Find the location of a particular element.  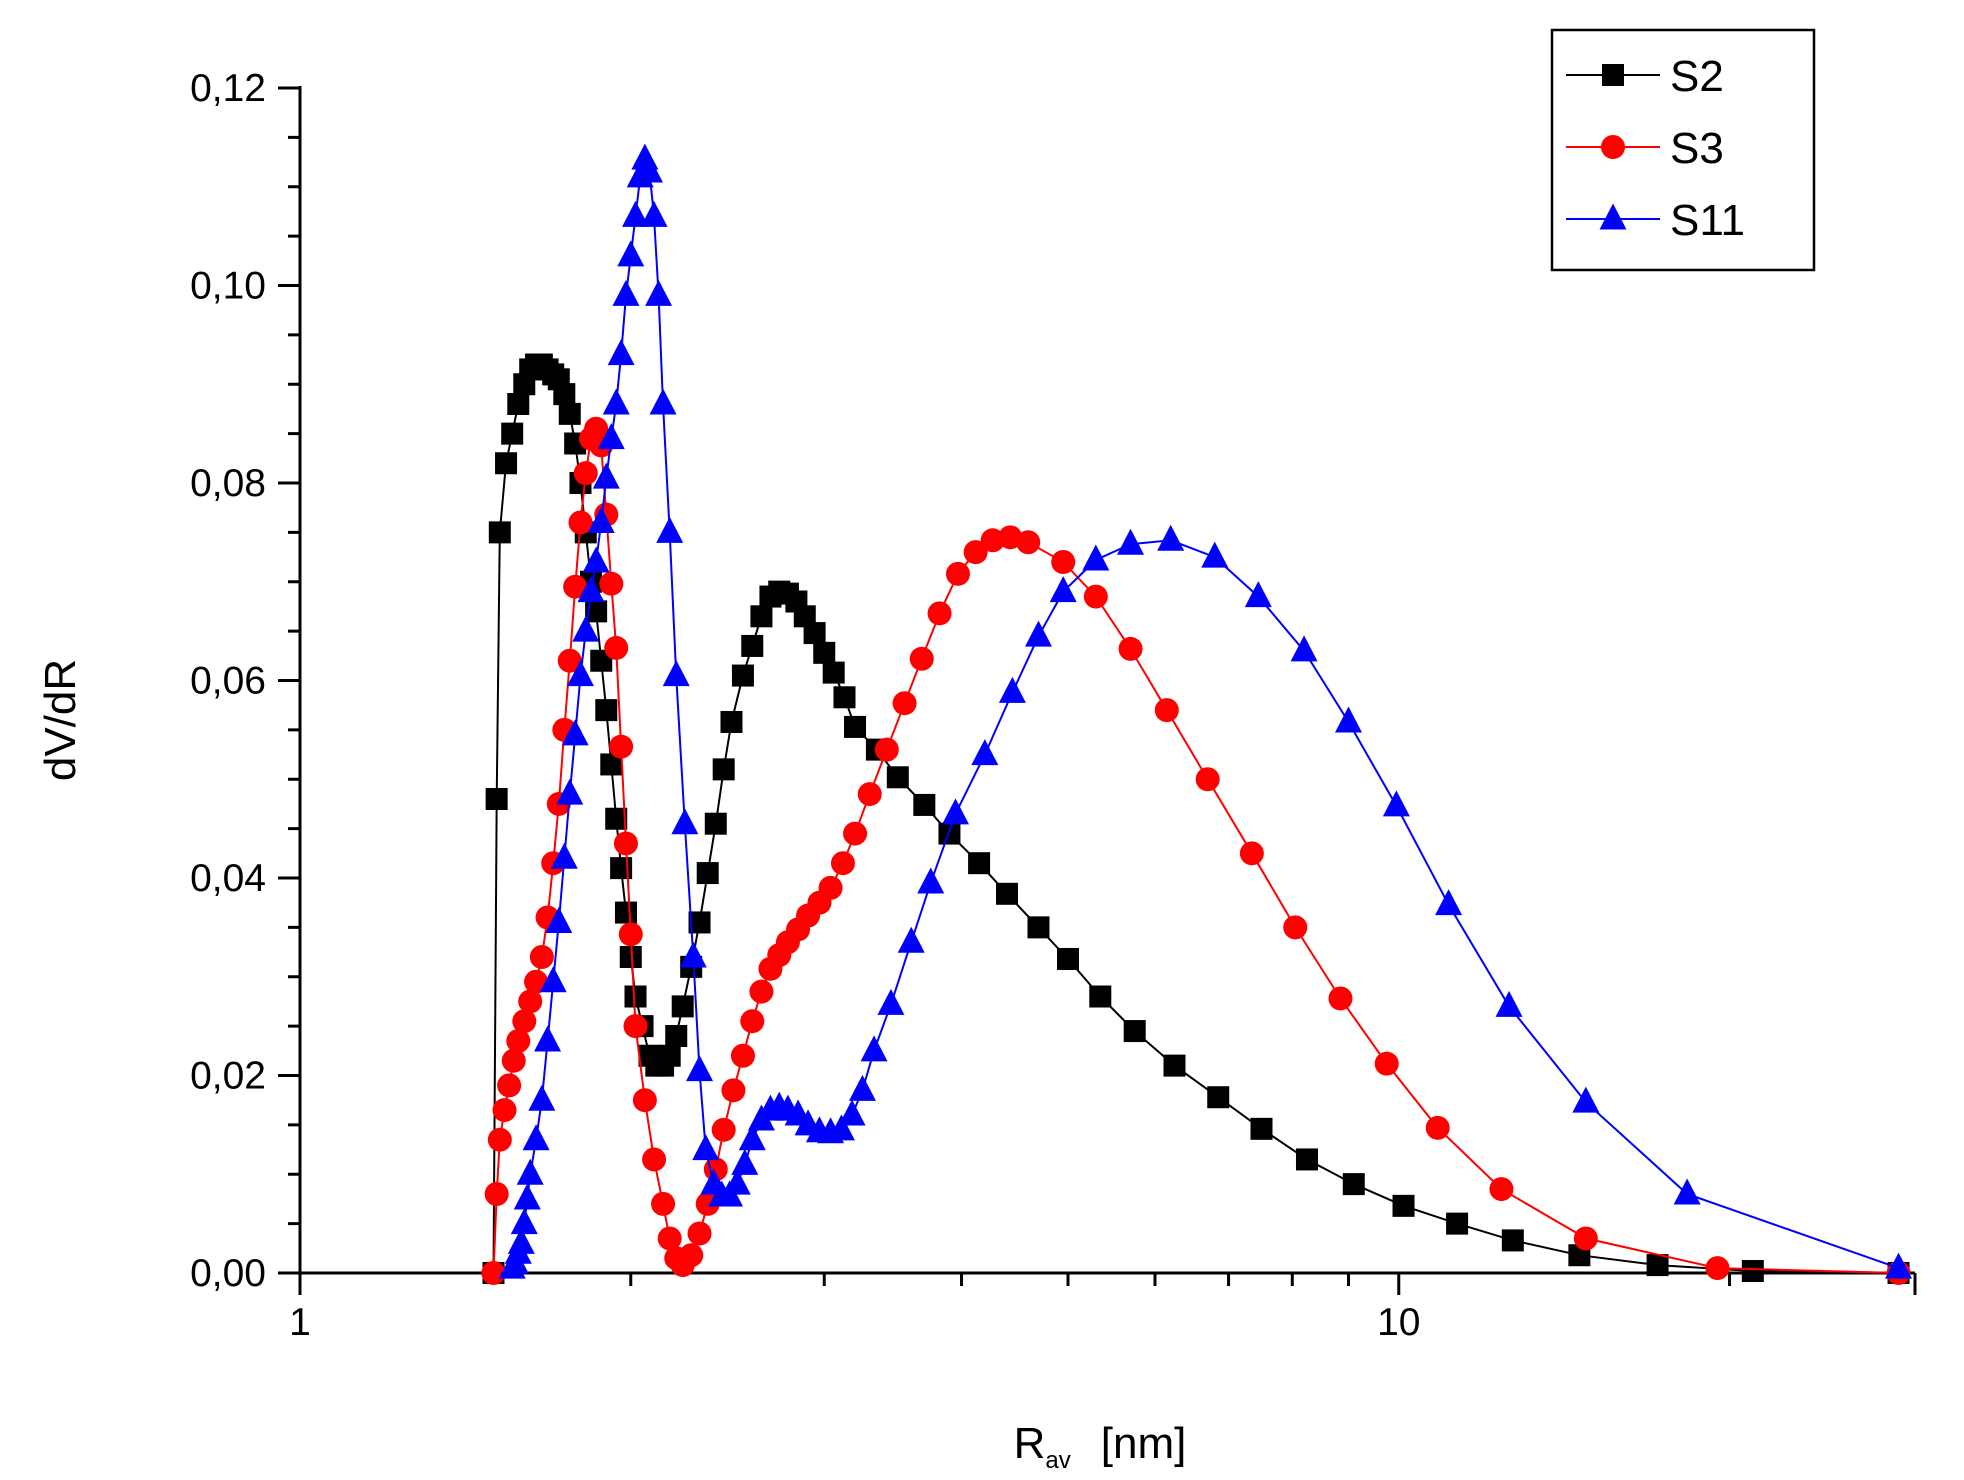

x-axis-title: Rav [nm] is located at coordinates (1100, 1446).